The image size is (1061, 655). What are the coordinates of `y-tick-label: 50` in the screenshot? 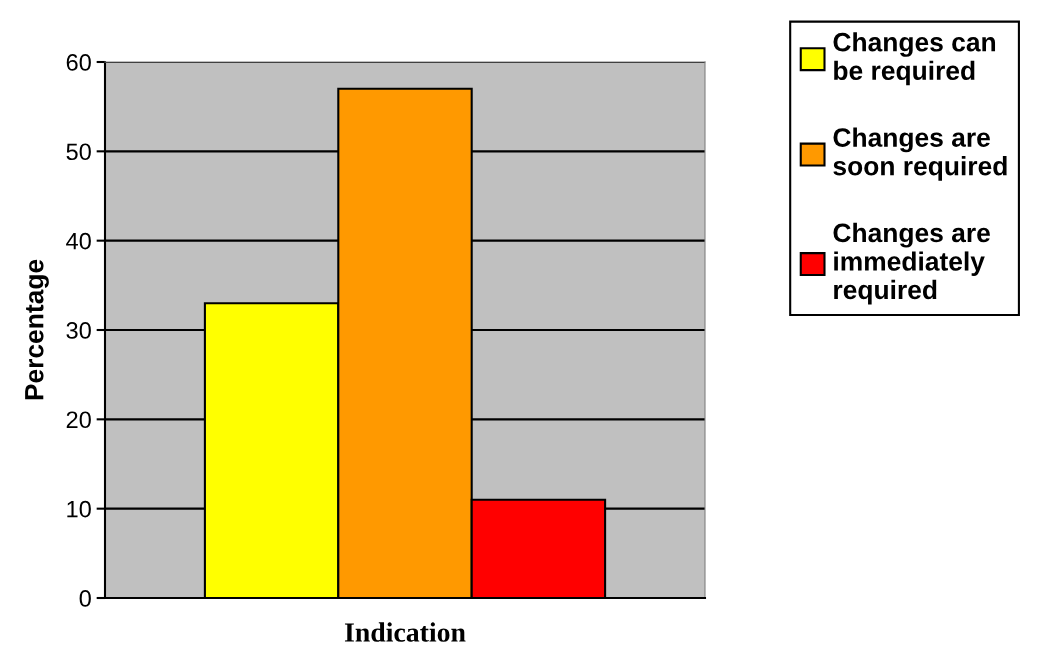 It's located at (78, 152).